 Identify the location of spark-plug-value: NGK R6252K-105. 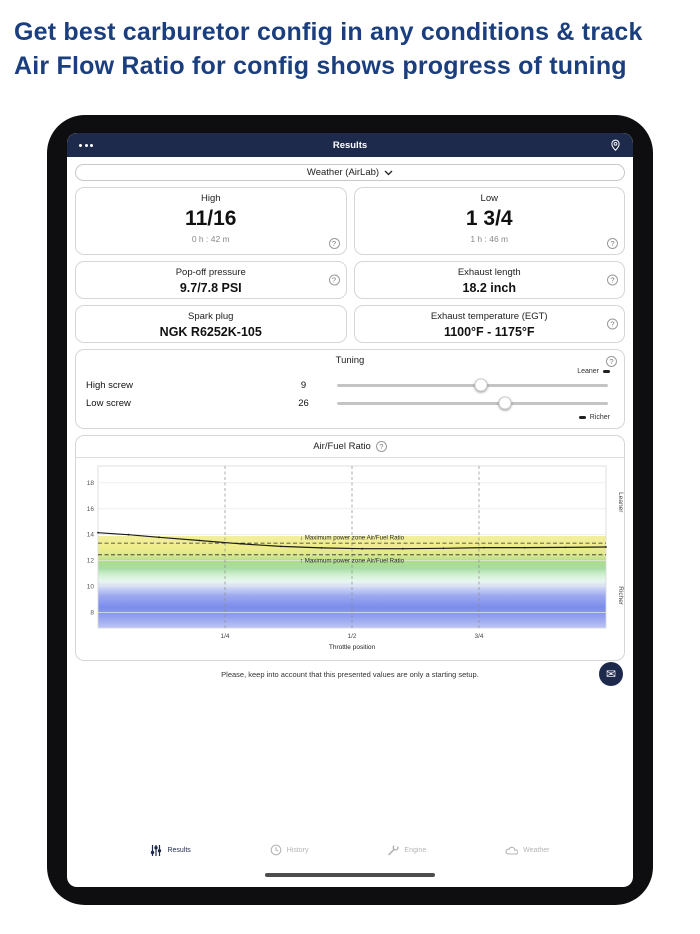
(210, 332).